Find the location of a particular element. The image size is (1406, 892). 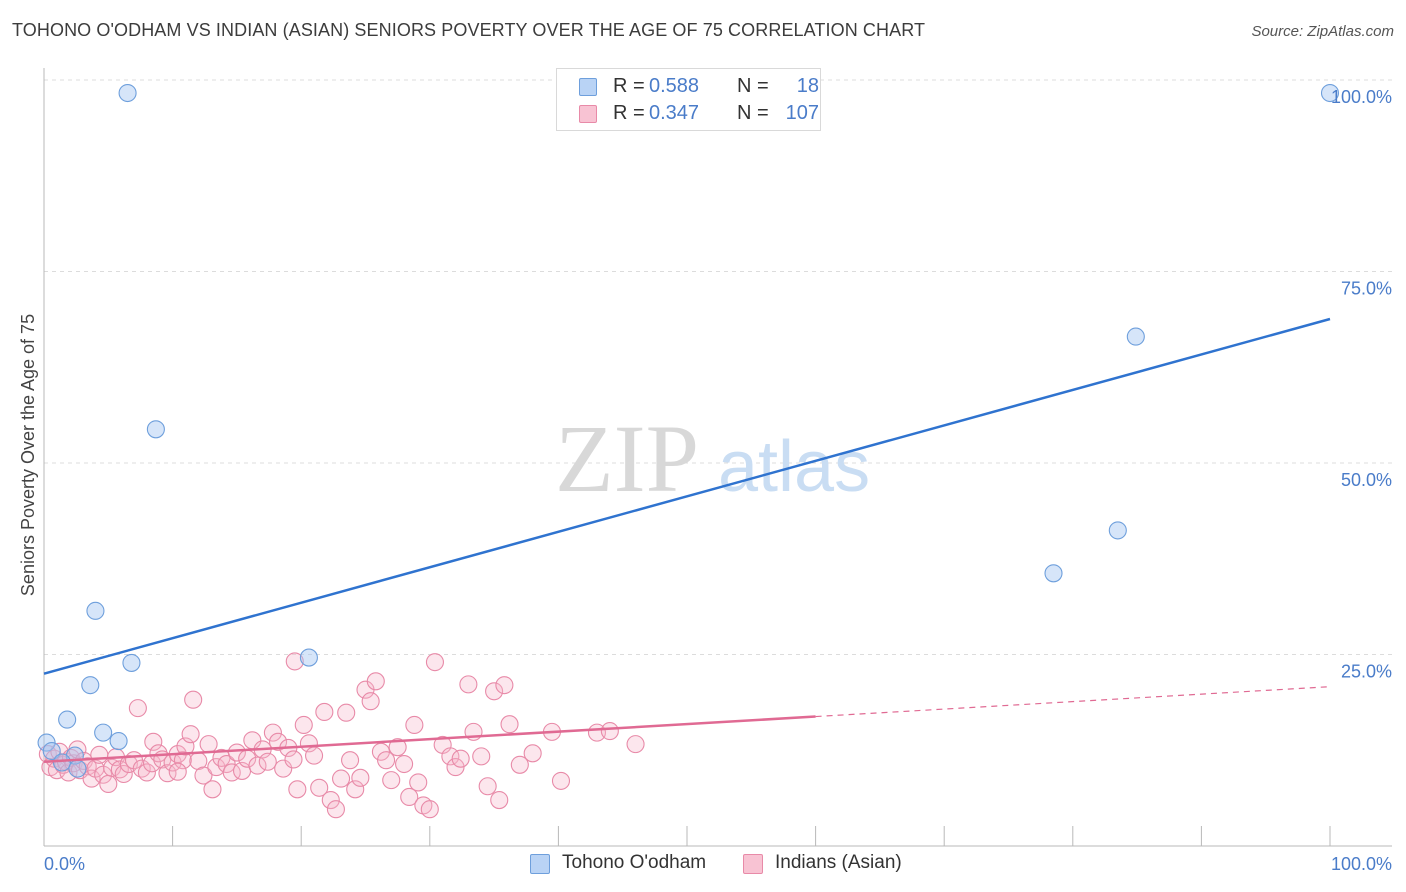

bottom-legend-label-indians: Indians (Asian) is located at coordinates (838, 862).